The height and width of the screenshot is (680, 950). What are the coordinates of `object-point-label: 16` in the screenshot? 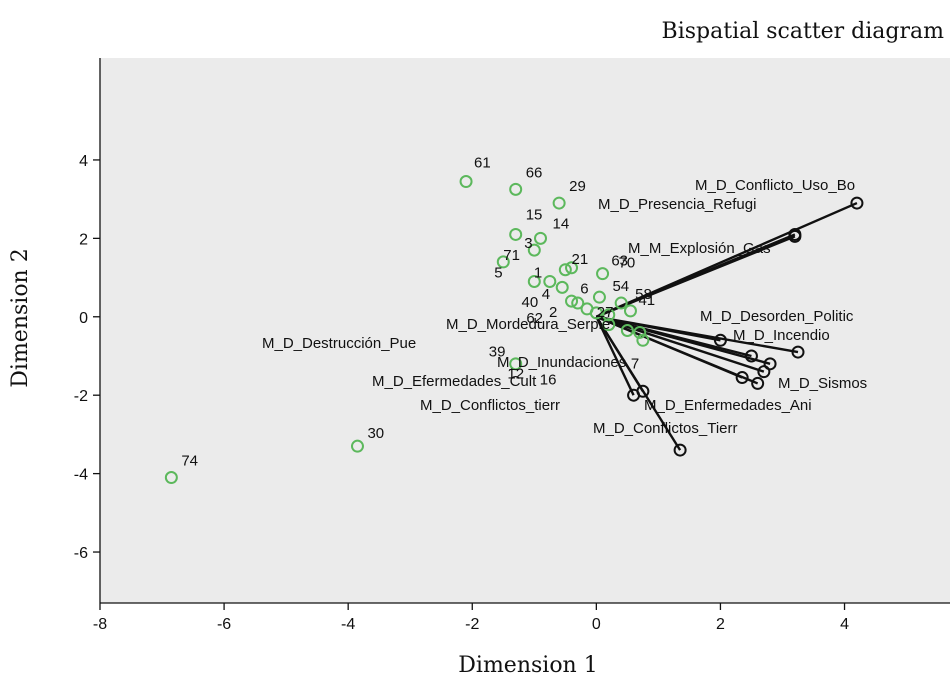 It's located at (548, 379).